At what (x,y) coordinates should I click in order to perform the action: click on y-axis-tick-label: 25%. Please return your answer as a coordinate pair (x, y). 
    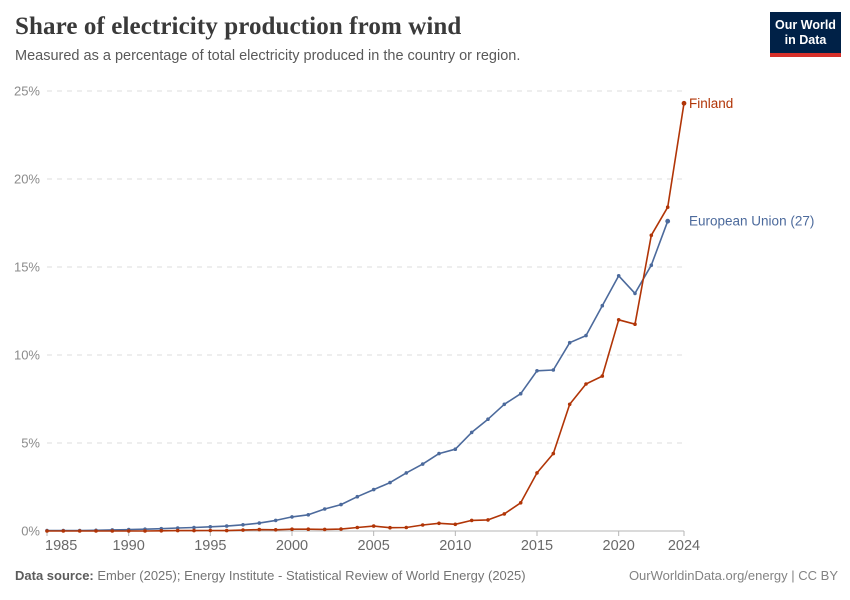
    Looking at the image, I should click on (27, 91).